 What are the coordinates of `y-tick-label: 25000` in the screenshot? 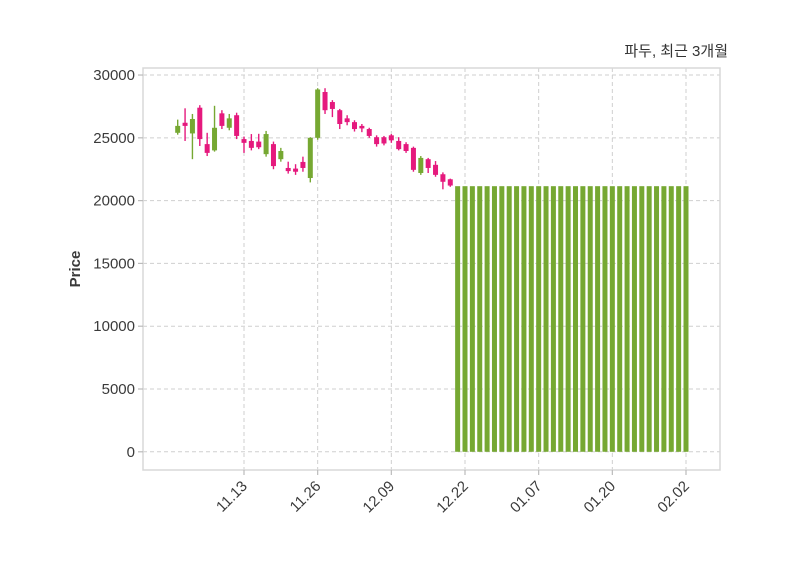 It's located at (114, 138).